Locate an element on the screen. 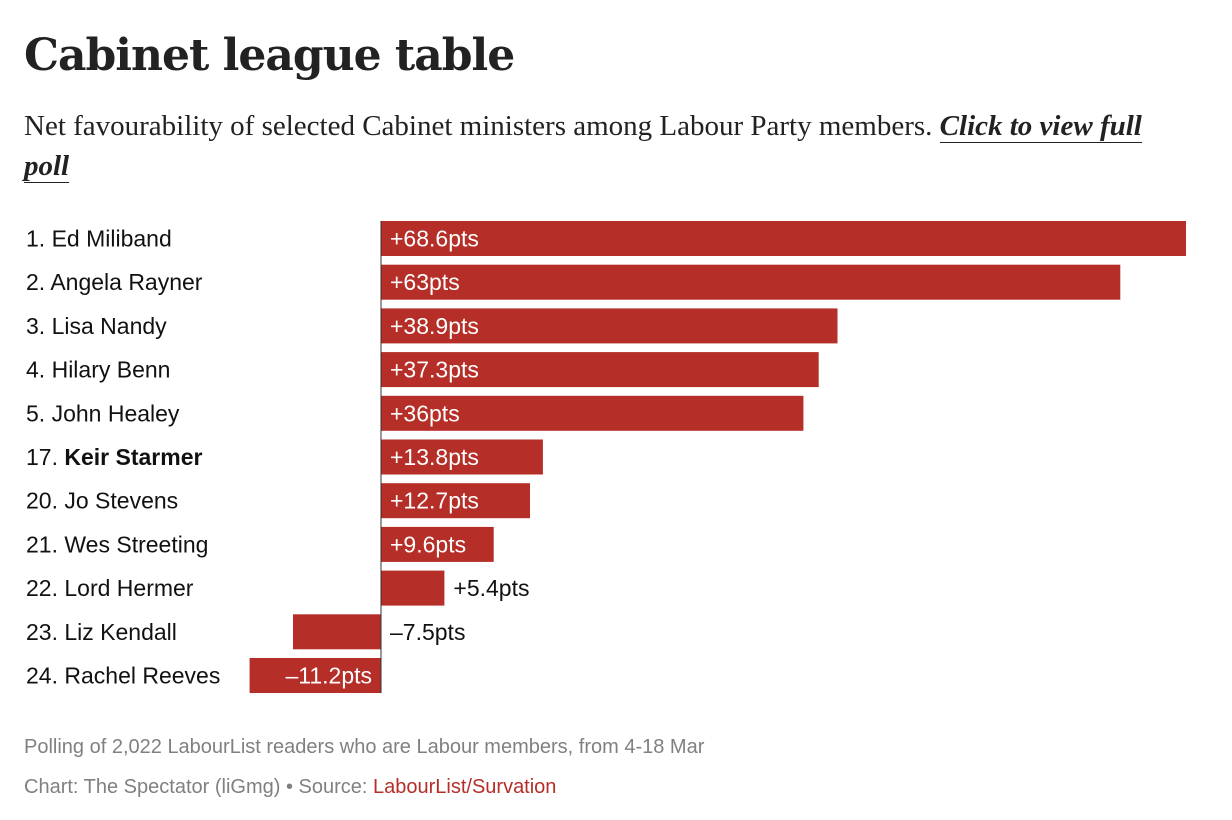  credit-text: Chart: The Spectator (liGmg) • Source: is located at coordinates (198, 787).